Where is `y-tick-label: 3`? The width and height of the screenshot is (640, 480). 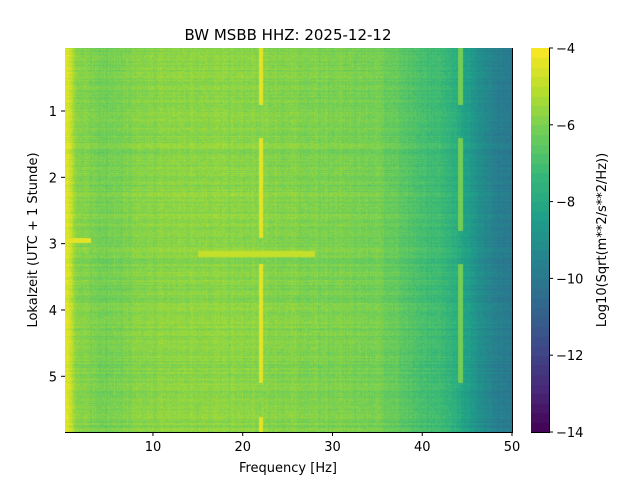
y-tick-label: 3 is located at coordinates (53, 245).